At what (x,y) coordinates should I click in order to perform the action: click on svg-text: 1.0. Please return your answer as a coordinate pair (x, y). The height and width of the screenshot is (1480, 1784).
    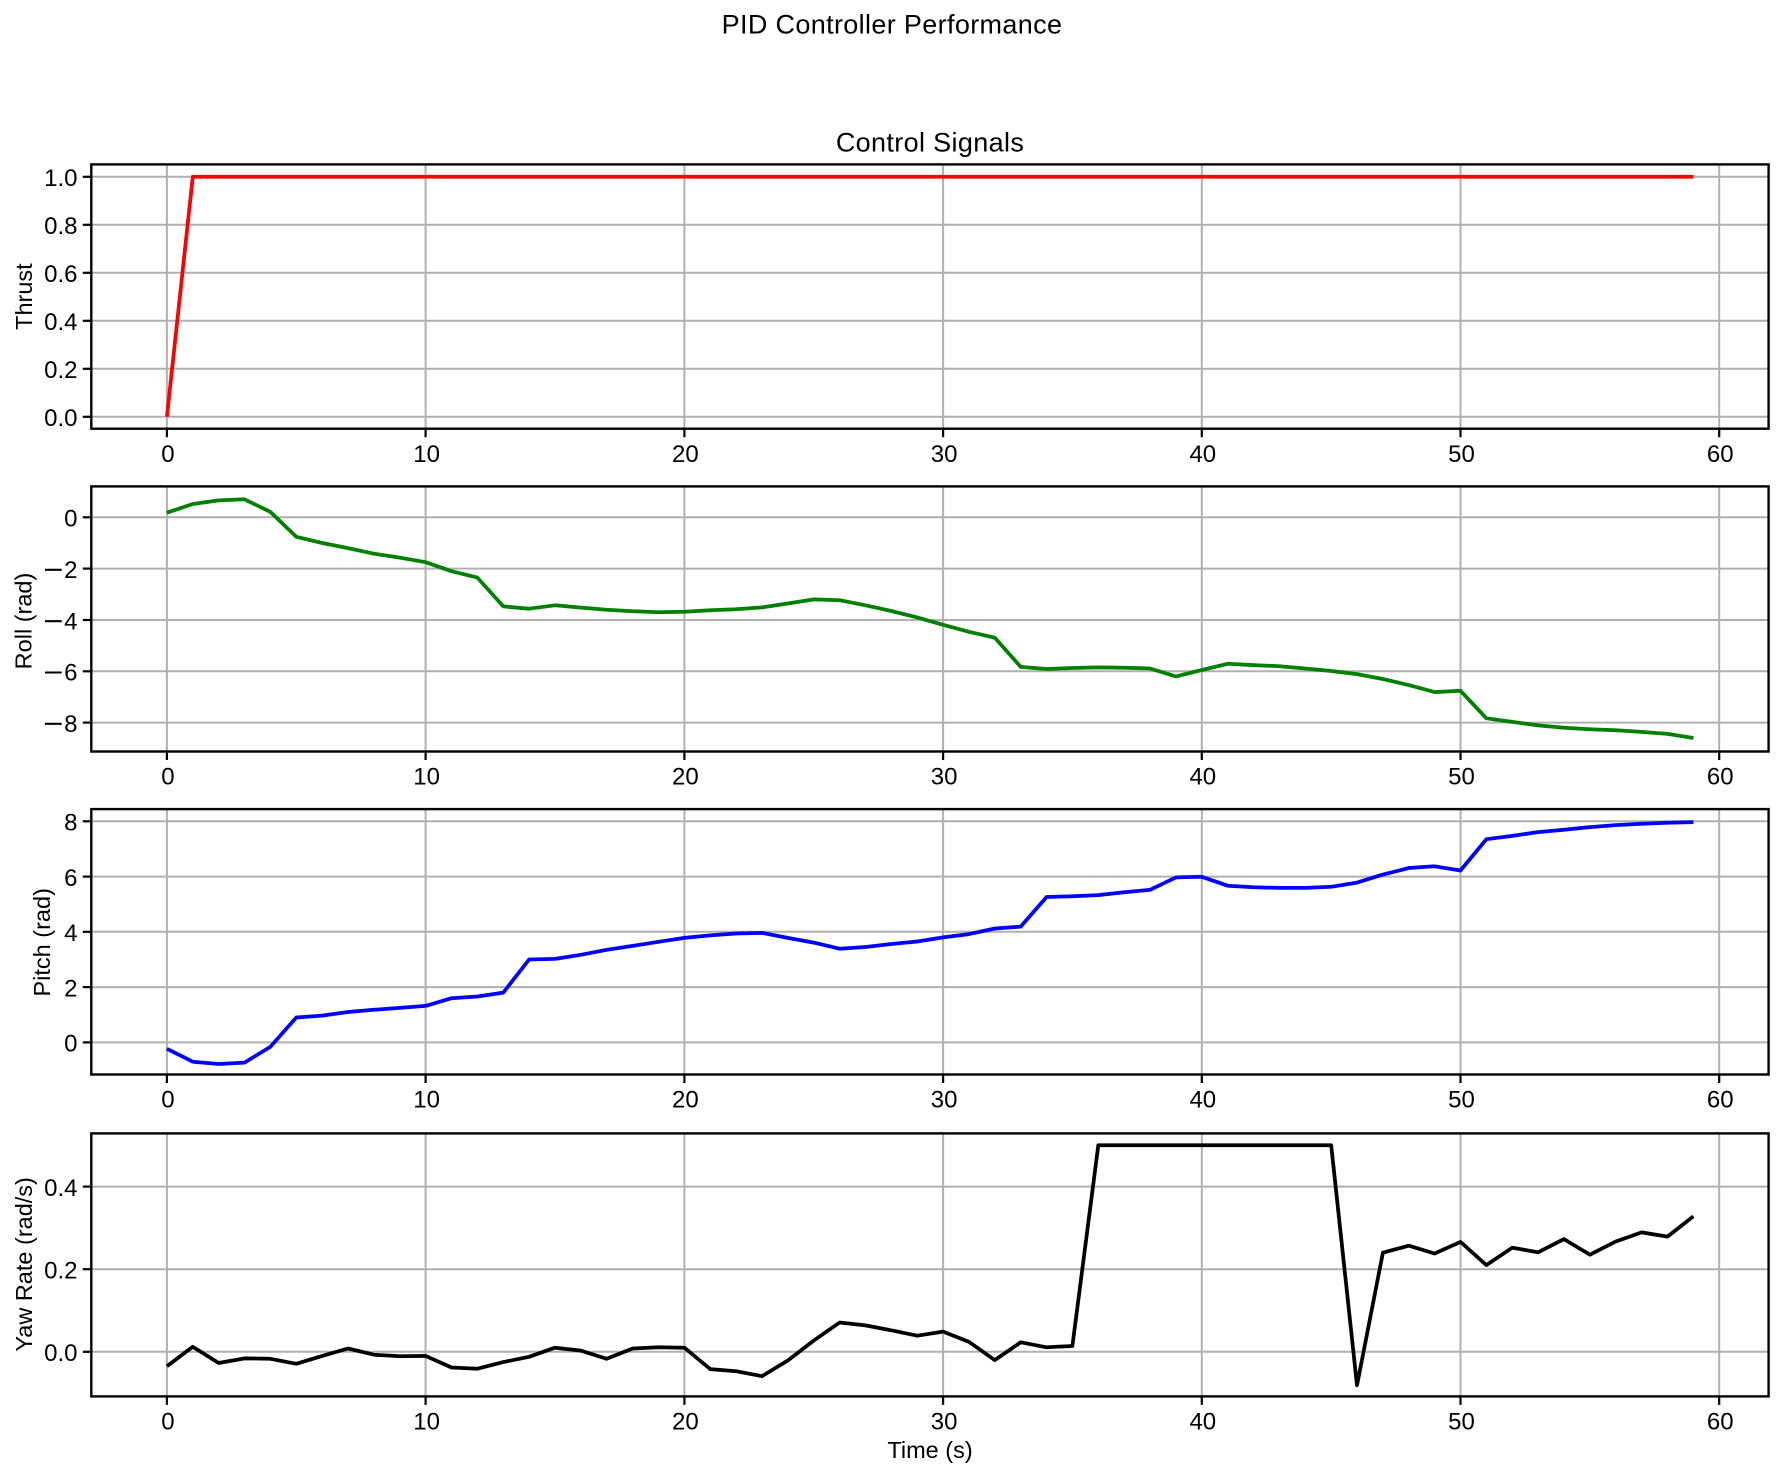
    Looking at the image, I should click on (60, 178).